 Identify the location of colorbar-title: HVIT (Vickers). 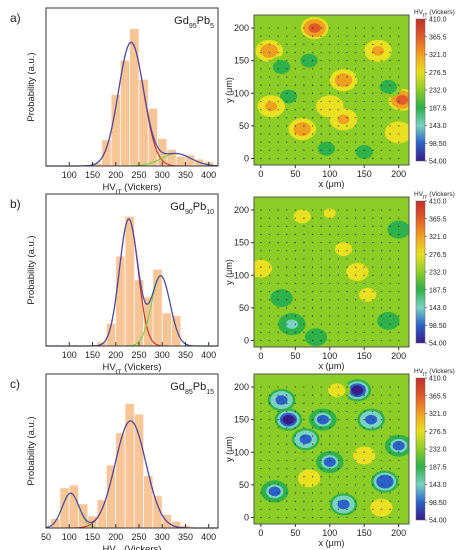
(434, 196).